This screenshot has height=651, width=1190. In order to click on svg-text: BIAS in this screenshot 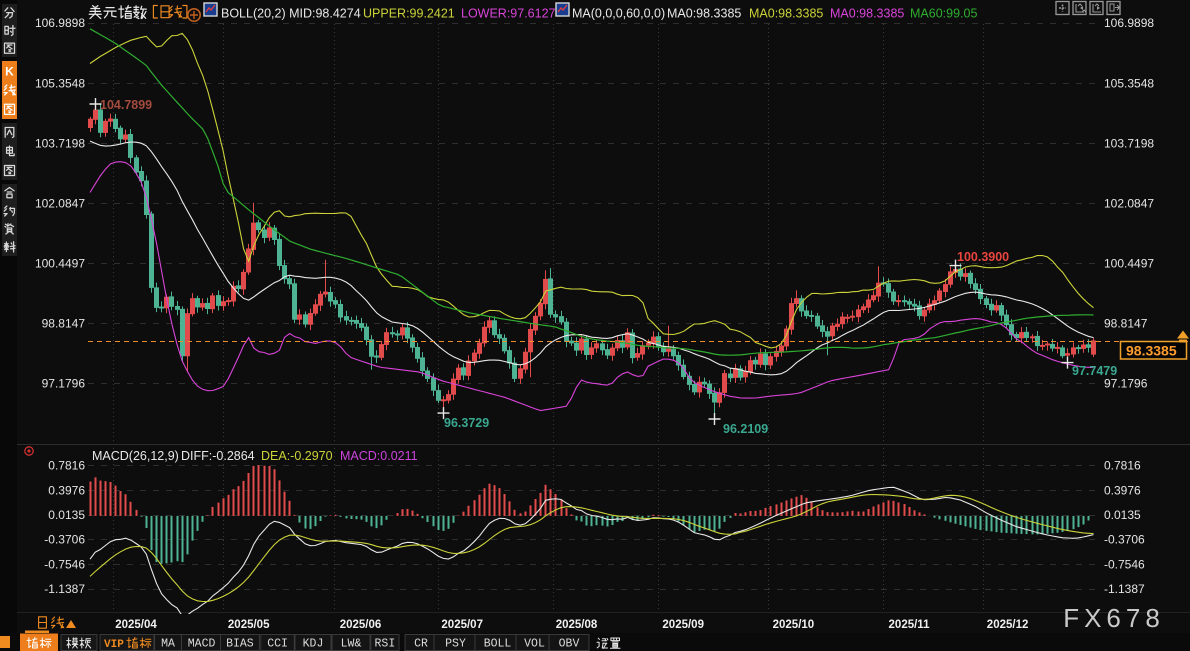, I will do `click(240, 644)`.